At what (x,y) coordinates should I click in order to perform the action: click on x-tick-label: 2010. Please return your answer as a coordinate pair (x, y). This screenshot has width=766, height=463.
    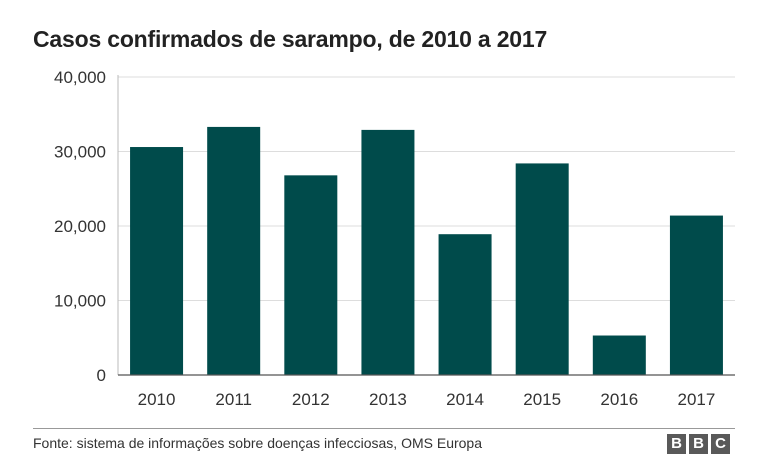
    Looking at the image, I should click on (157, 399).